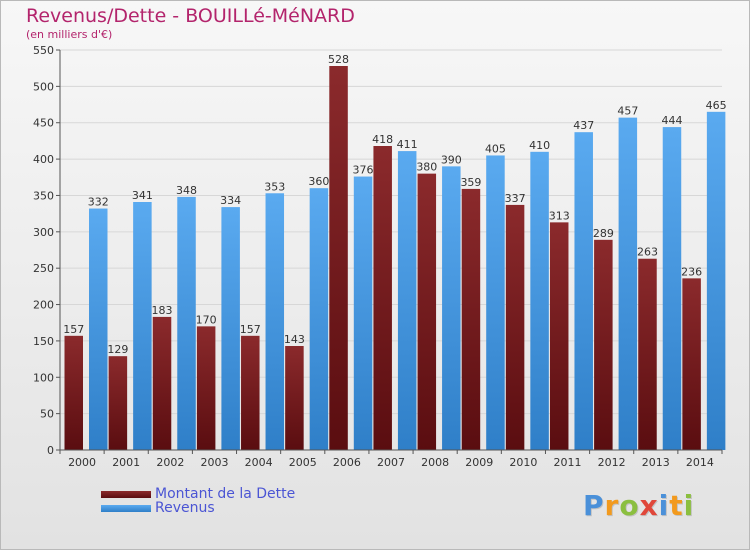 Image resolution: width=750 pixels, height=550 pixels. Describe the element at coordinates (43, 195) in the screenshot. I see `y-tick-label: 350` at that location.